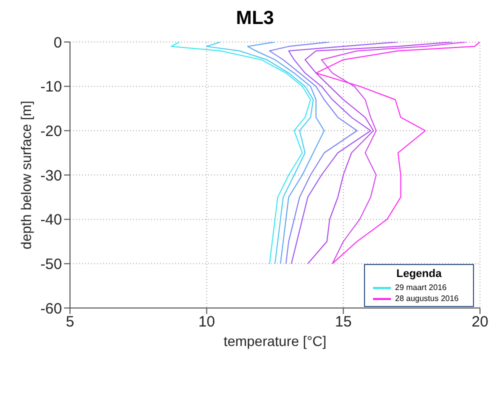 The image size is (502, 407). What do you see at coordinates (255, 19) in the screenshot?
I see `chart-title: ML3` at bounding box center [255, 19].